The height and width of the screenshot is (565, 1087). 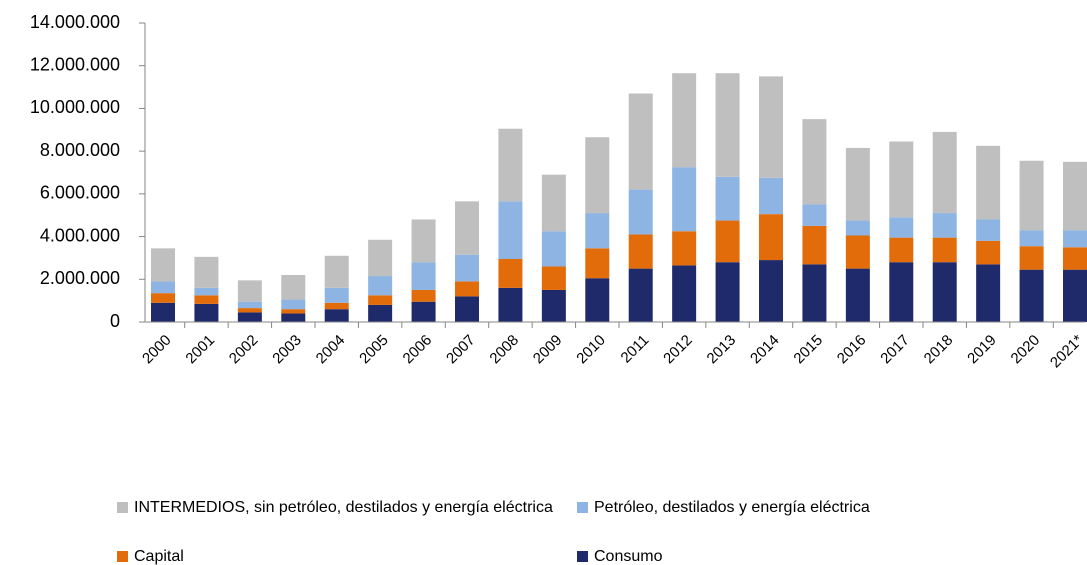 What do you see at coordinates (732, 507) in the screenshot?
I see `legend-label: Petróleo, destilados y energía eléctrica` at bounding box center [732, 507].